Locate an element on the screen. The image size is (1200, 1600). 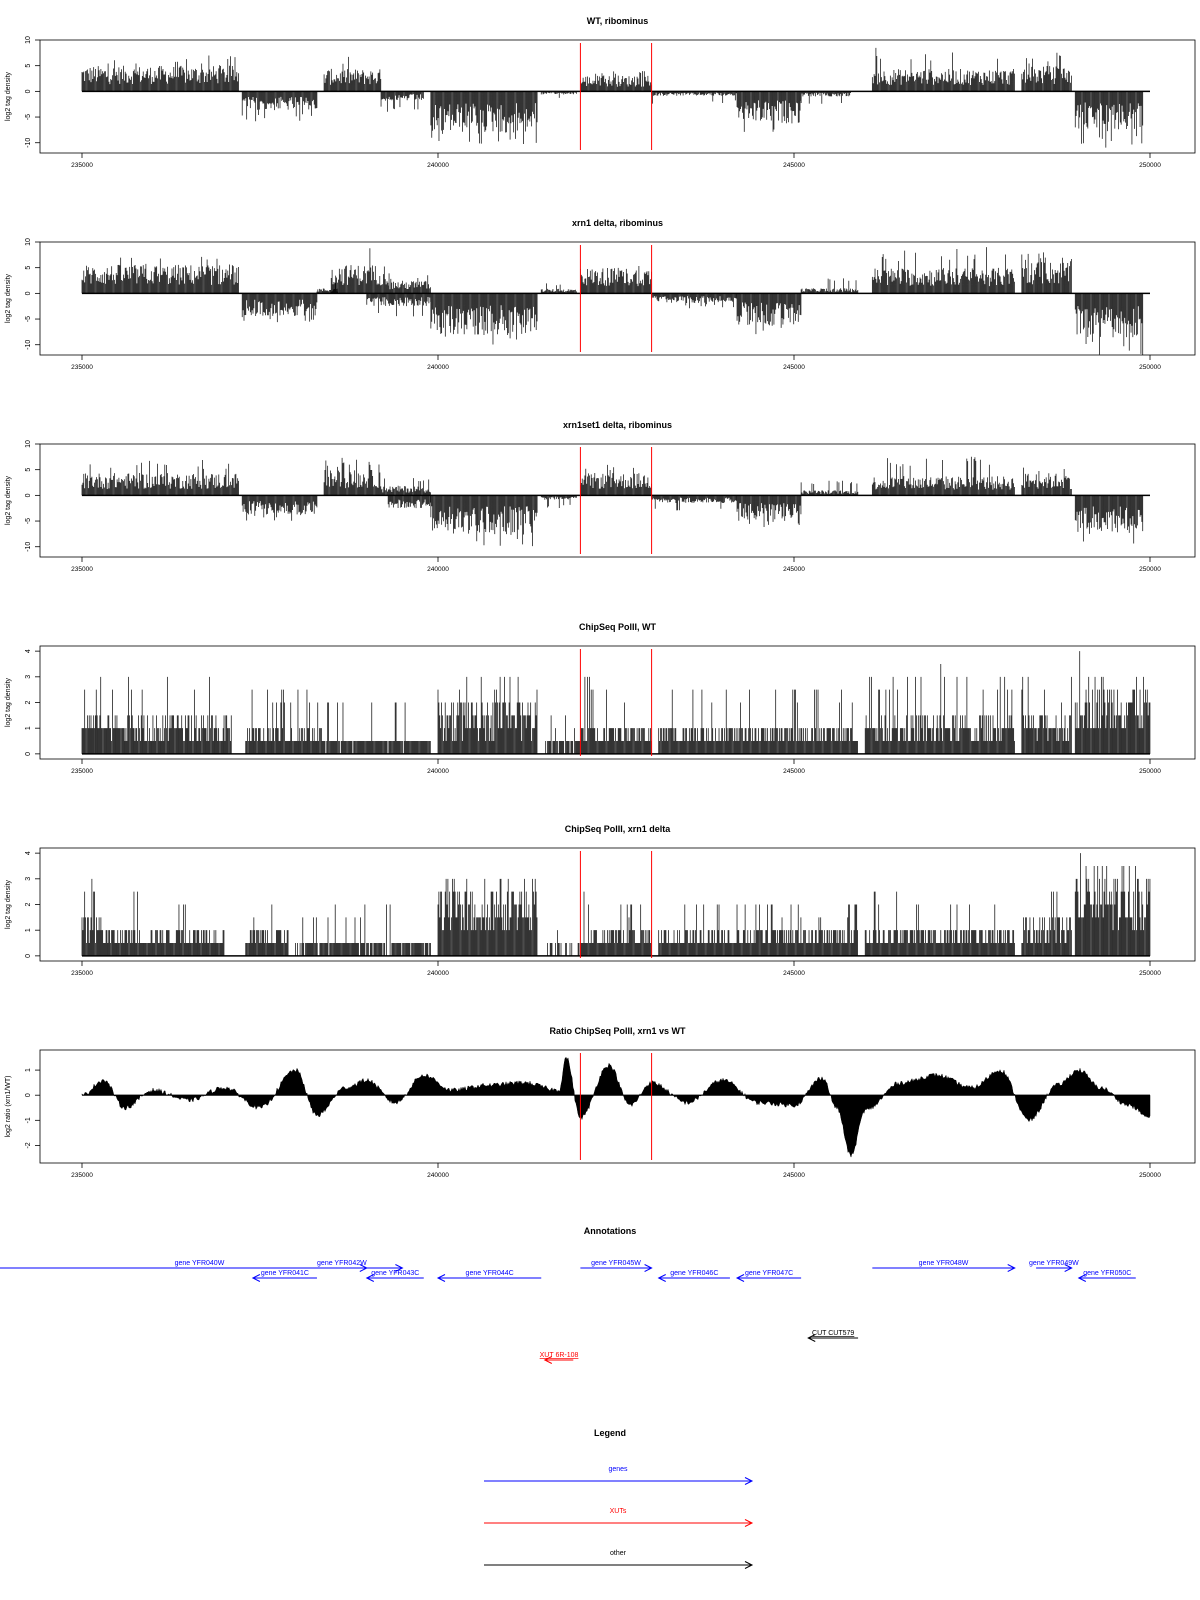
feature-label: gene YFR049W is located at coordinates (1054, 1263).